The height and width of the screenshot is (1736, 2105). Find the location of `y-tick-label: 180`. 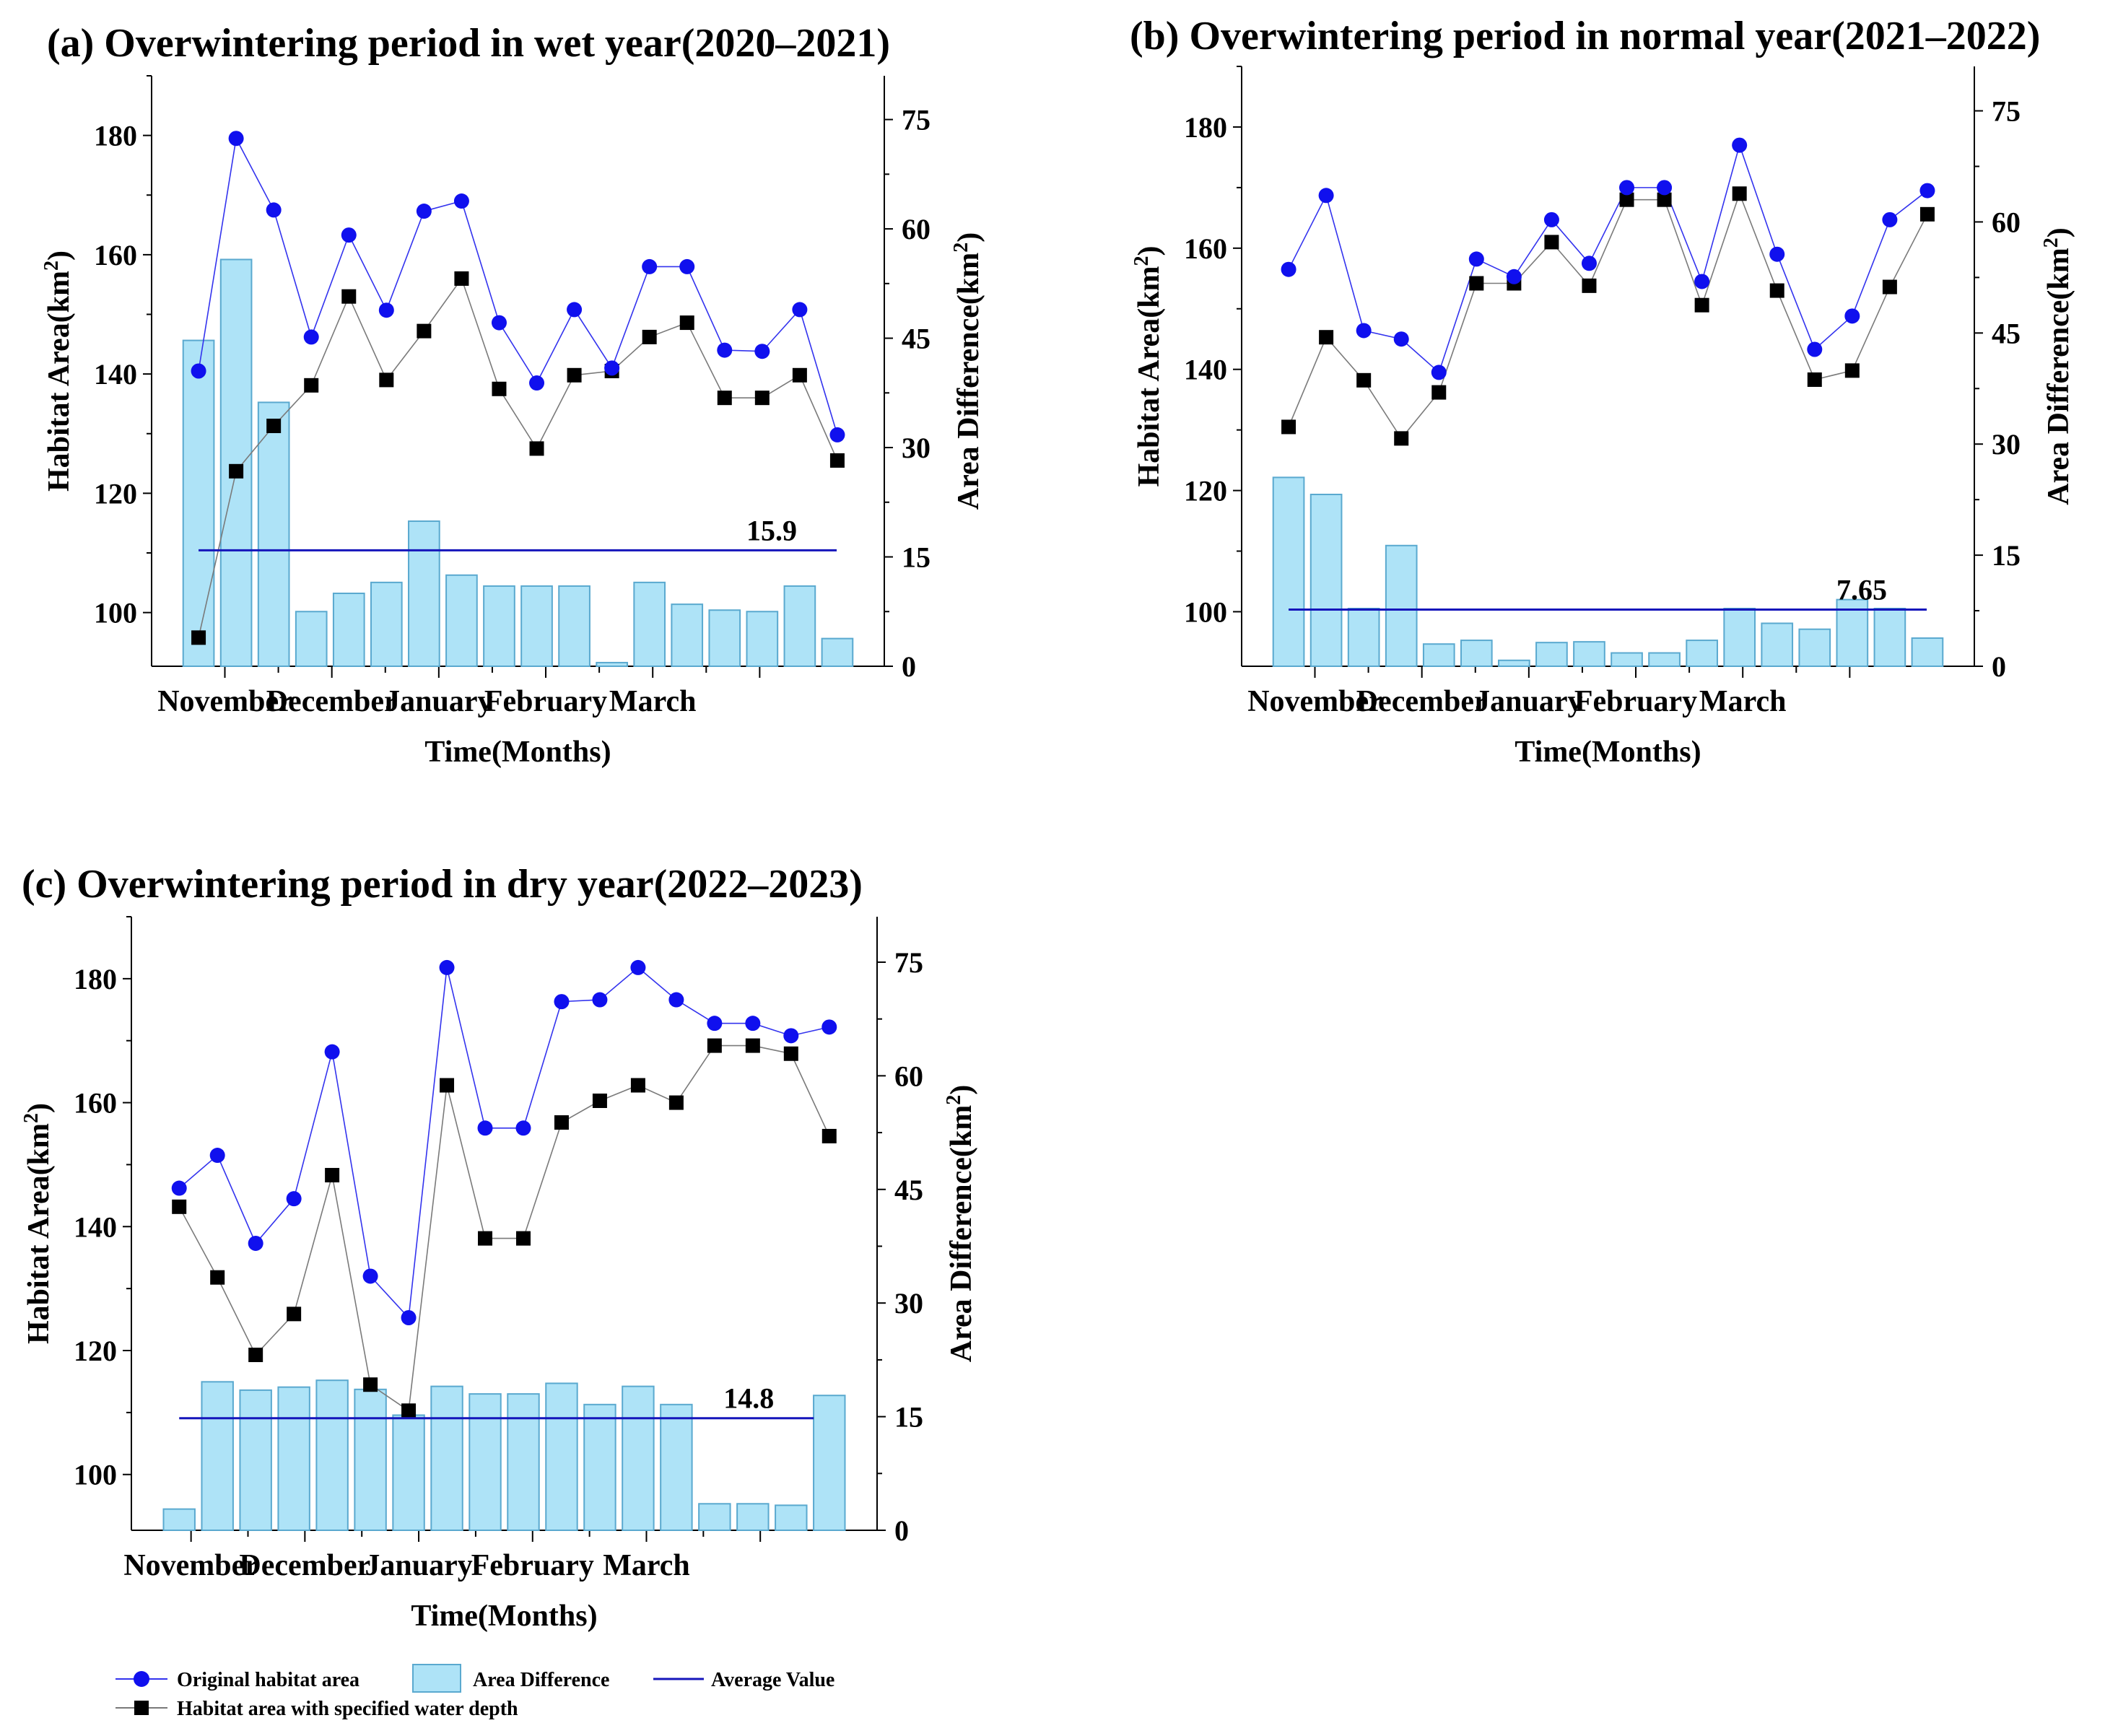

y-tick-label: 180 is located at coordinates (1205, 127).